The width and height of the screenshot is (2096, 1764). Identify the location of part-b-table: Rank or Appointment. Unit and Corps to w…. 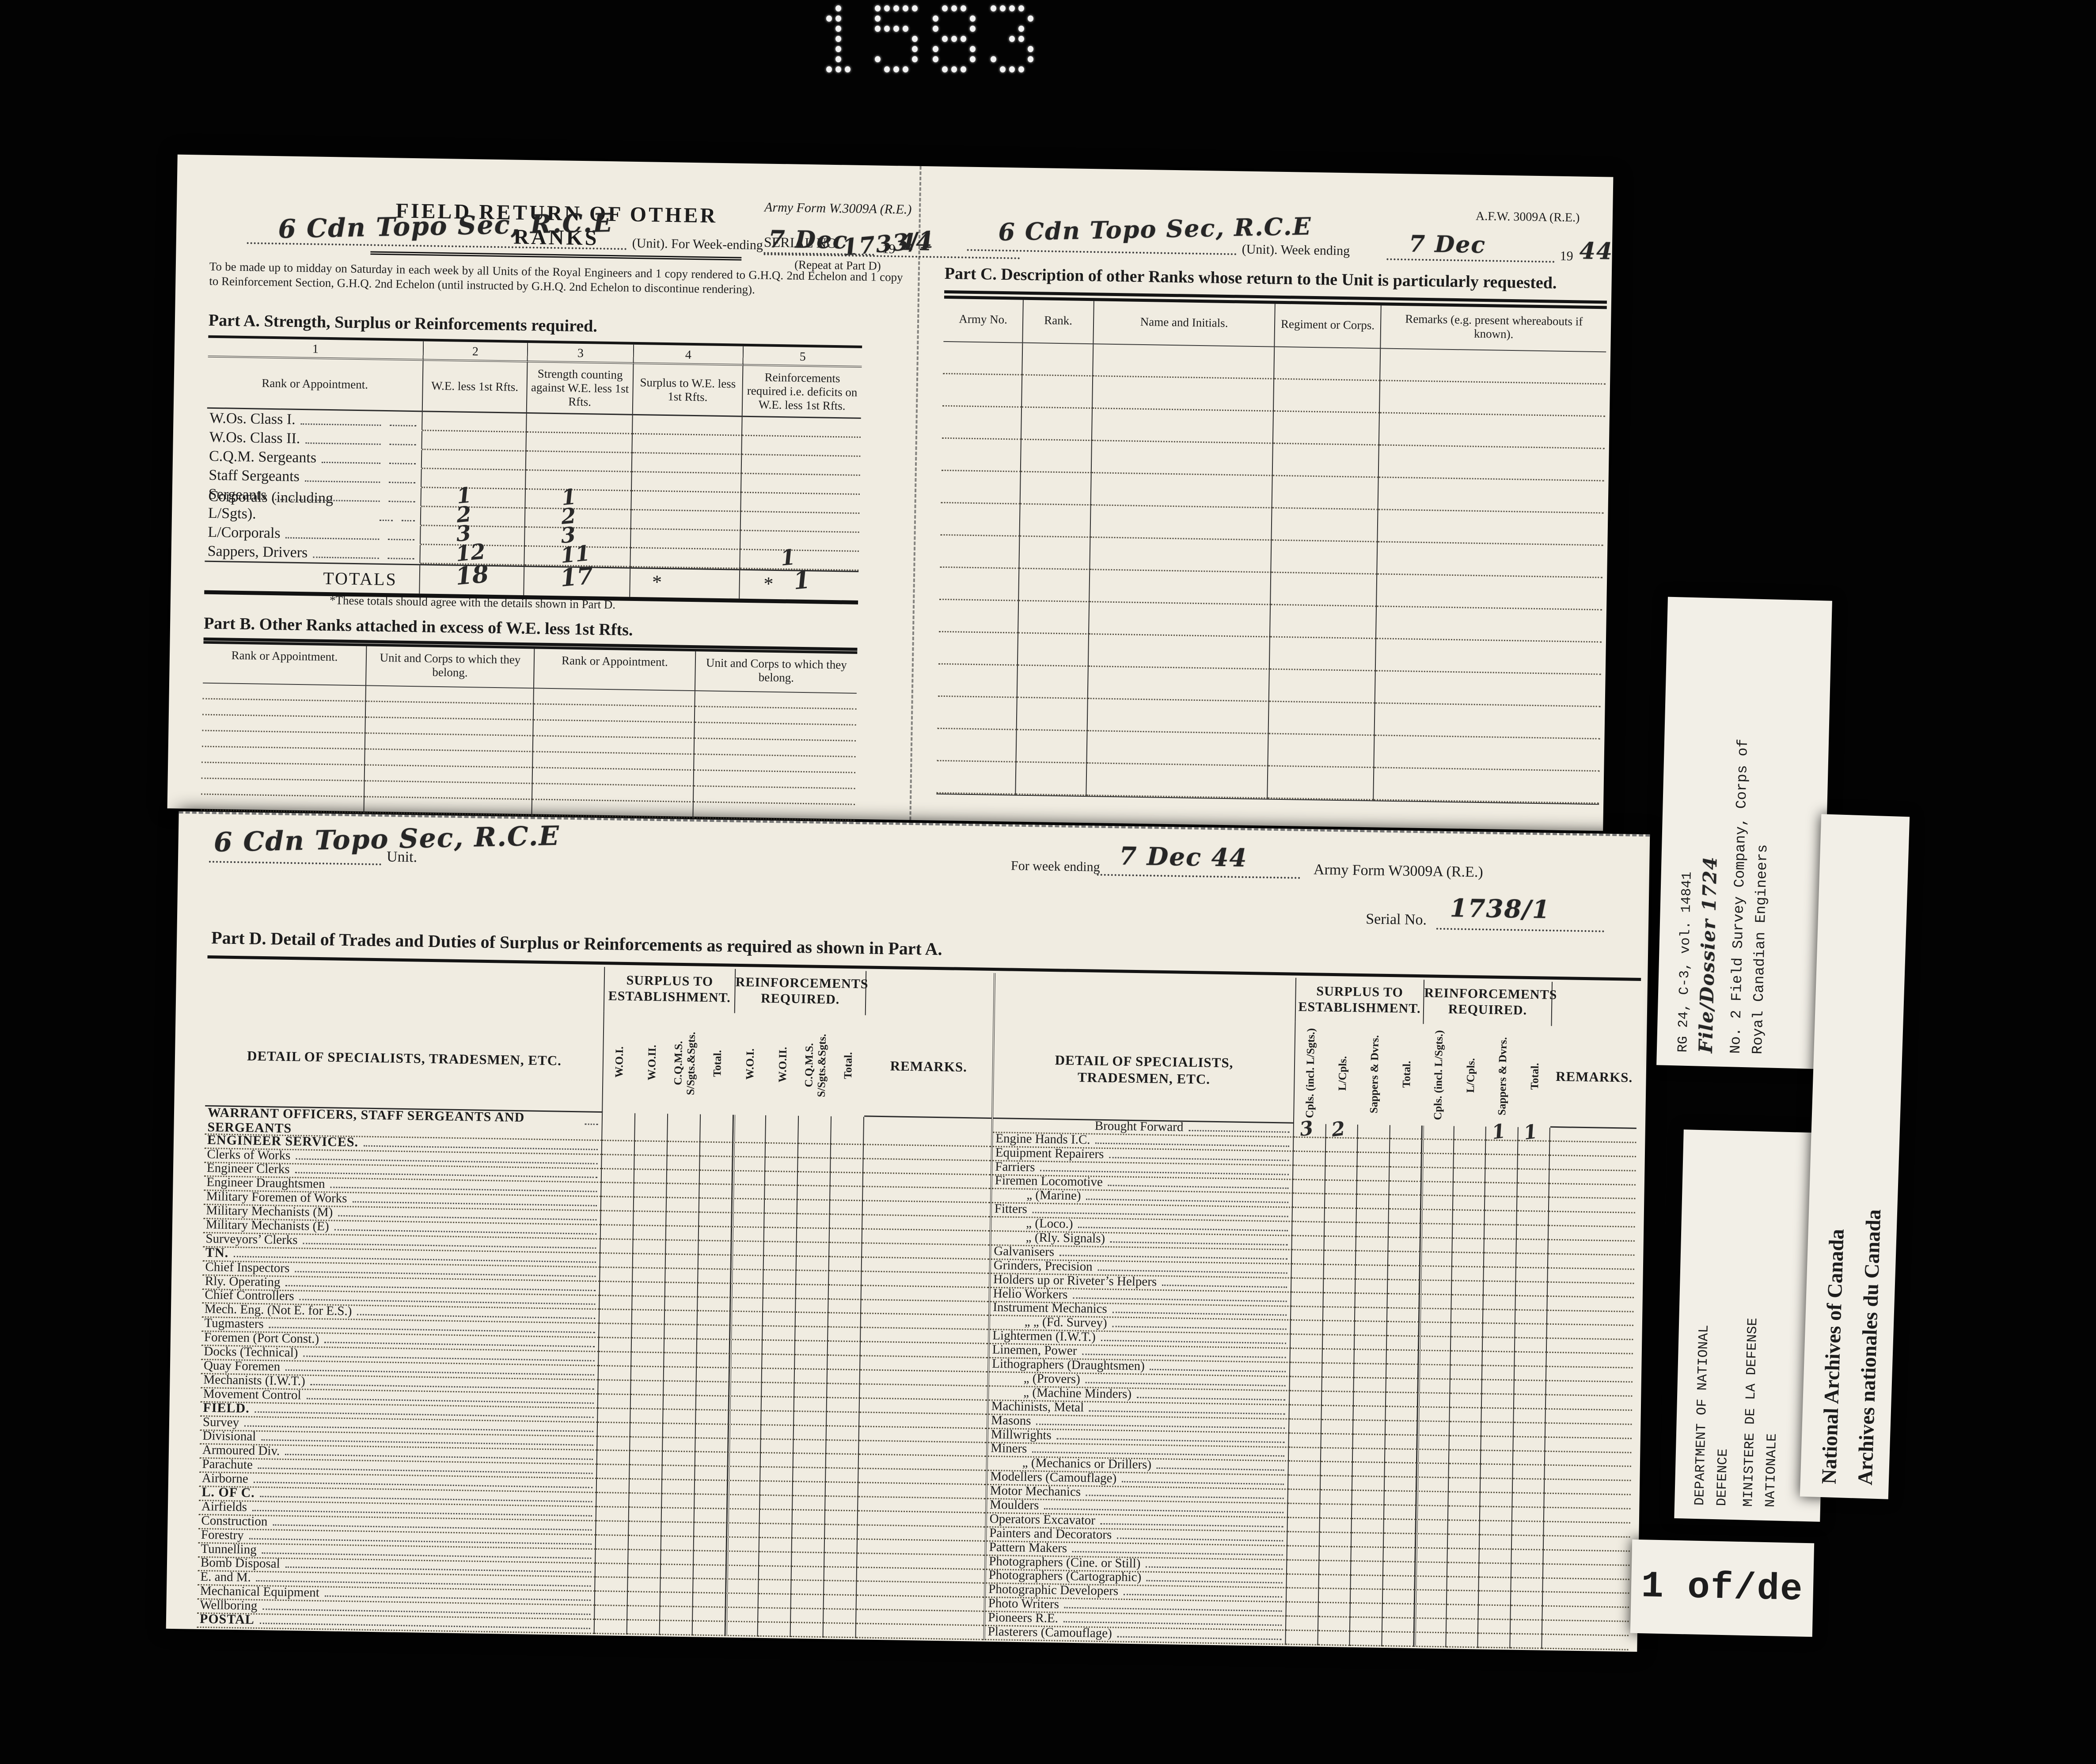
(530, 732).